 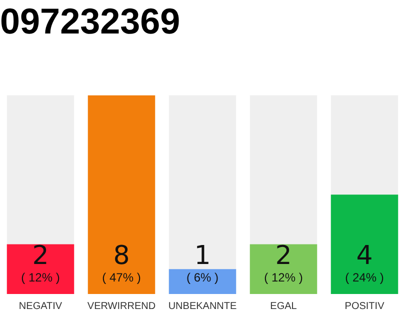 I want to click on data-label: 1, so click(x=202, y=256).